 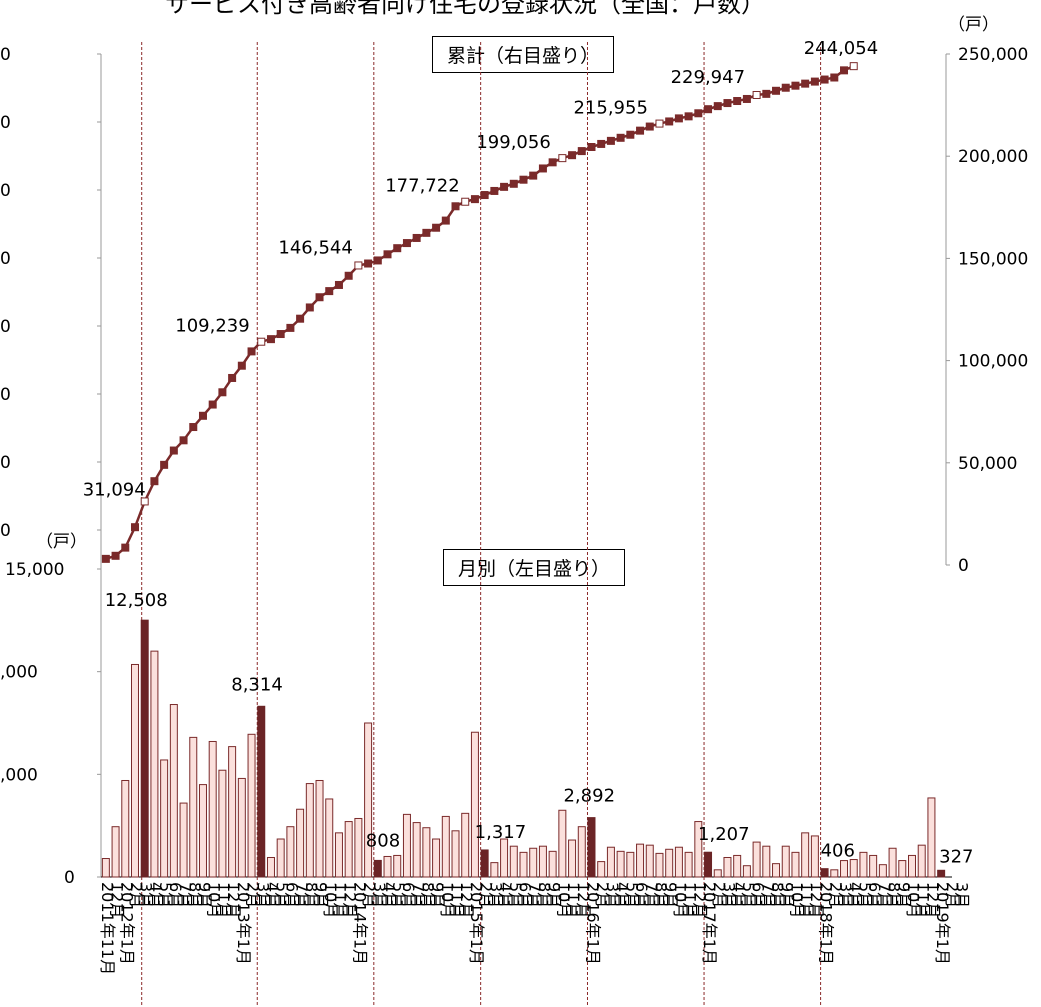 What do you see at coordinates (523, 54) in the screenshot?
I see `cumulative-legend-box: 累計（右目盛り）` at bounding box center [523, 54].